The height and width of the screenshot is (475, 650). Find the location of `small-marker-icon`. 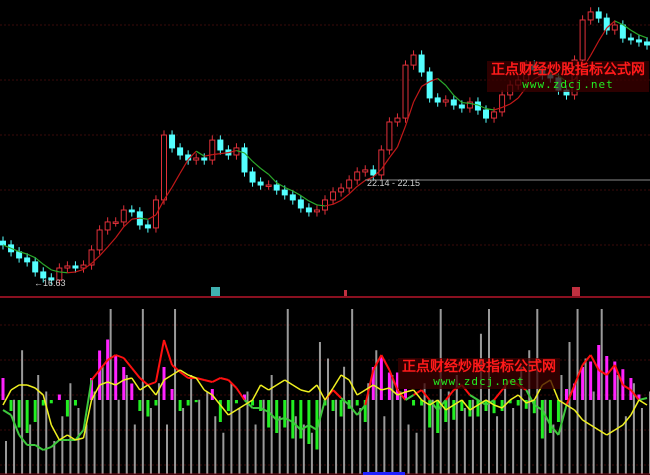

small-marker-icon is located at coordinates (345, 293).